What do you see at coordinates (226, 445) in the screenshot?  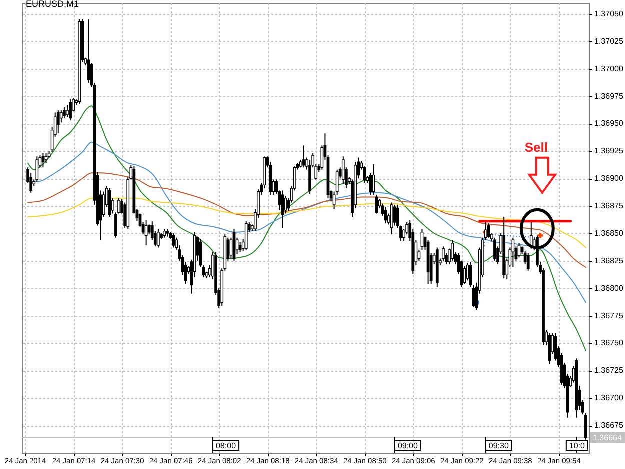 I see `ref-line-label: 08:00` at bounding box center [226, 445].